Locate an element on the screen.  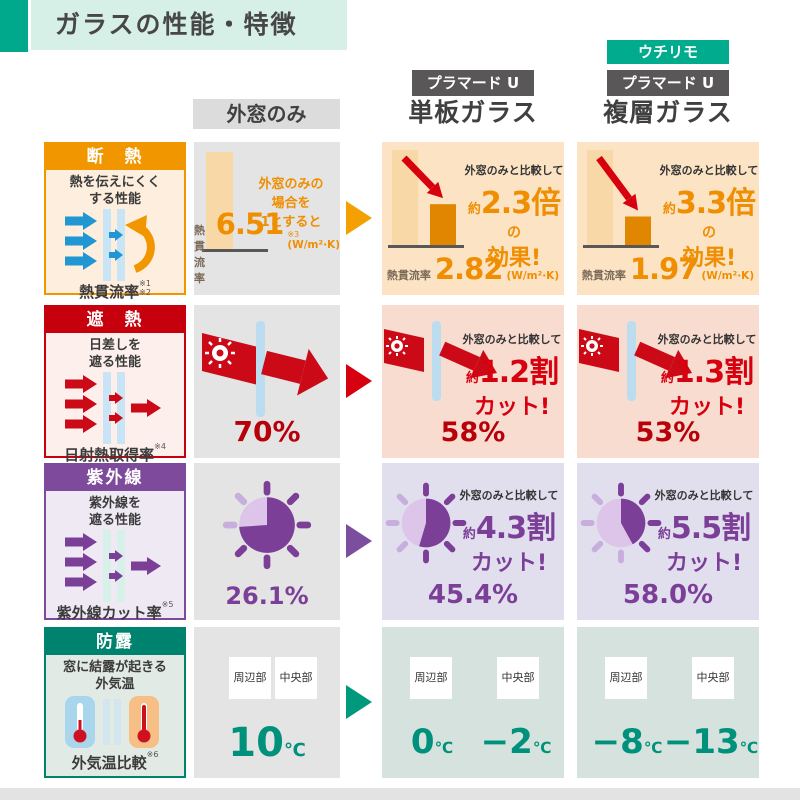
arrow-insulation is located at coordinates (359, 218).